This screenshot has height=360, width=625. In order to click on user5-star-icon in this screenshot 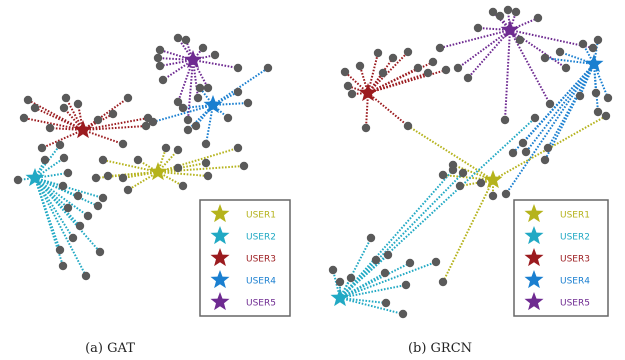, I will do `click(510, 29)`.